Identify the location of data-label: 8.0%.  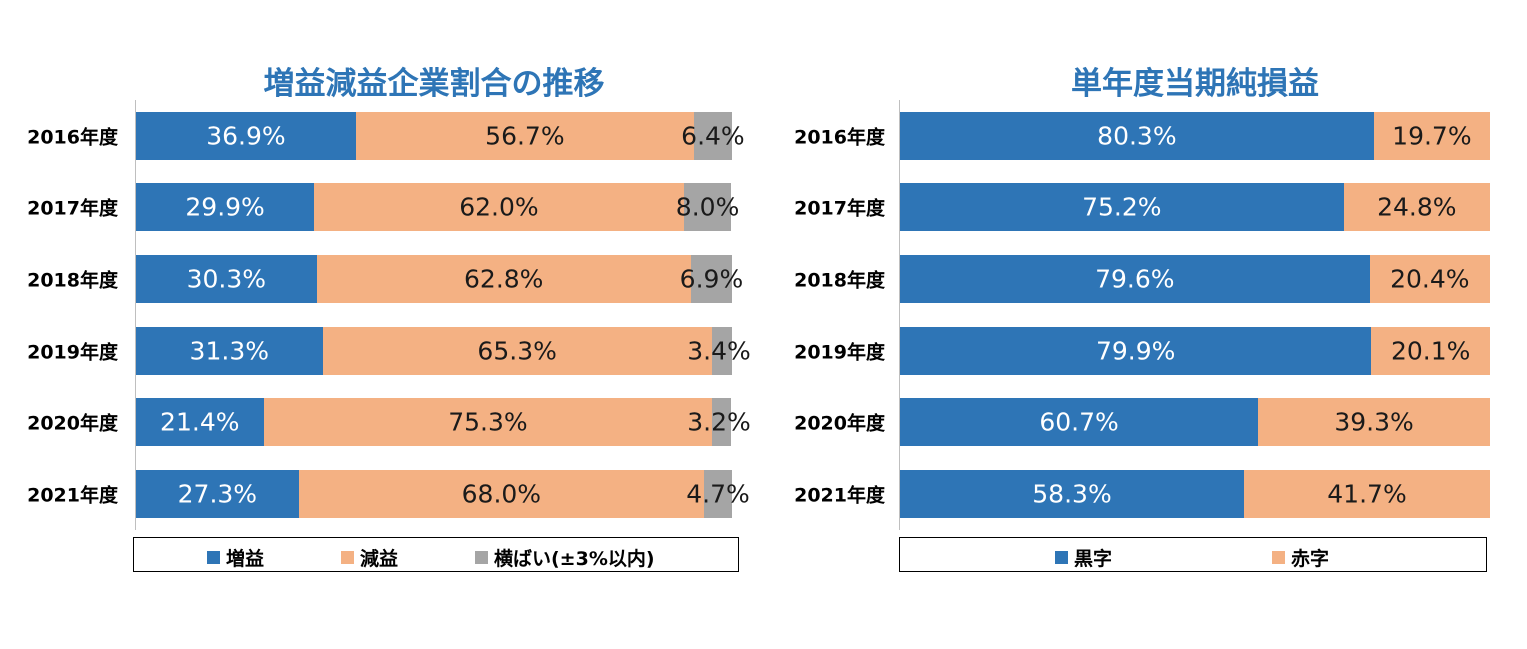
(707, 207).